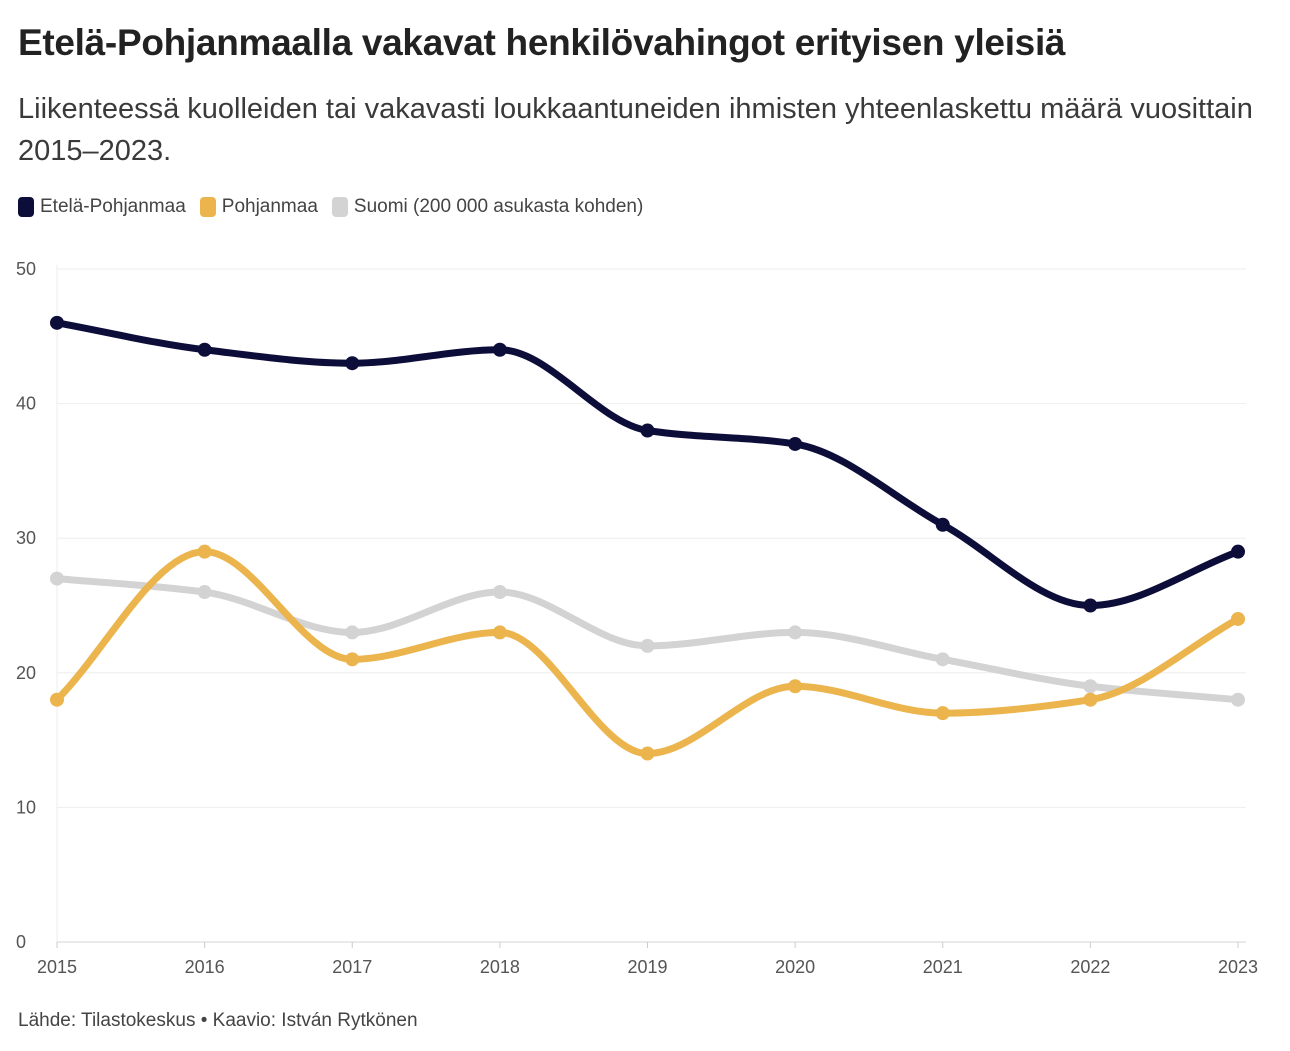 This screenshot has width=1290, height=1051. I want to click on x-tick-label: 2021, so click(943, 967).